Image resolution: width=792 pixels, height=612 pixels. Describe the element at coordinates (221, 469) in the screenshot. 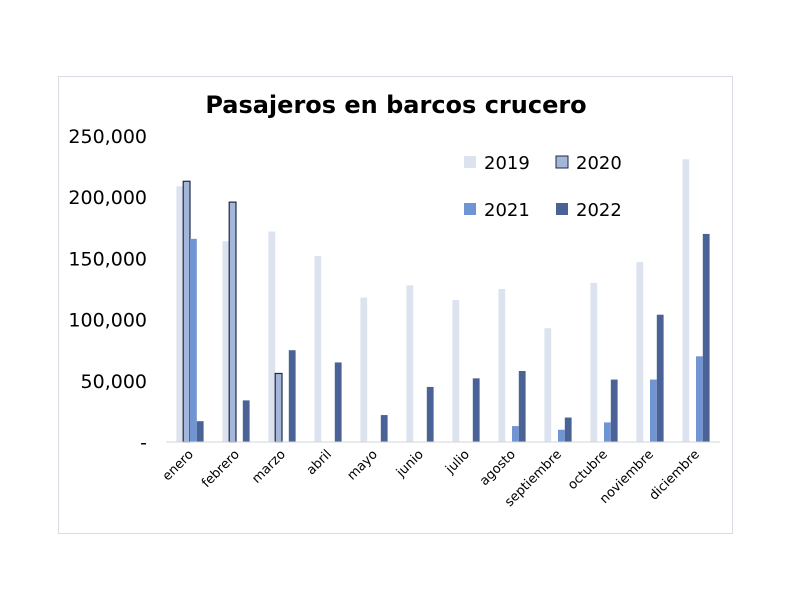

I see `x-tick-label-febrero: febrero` at that location.